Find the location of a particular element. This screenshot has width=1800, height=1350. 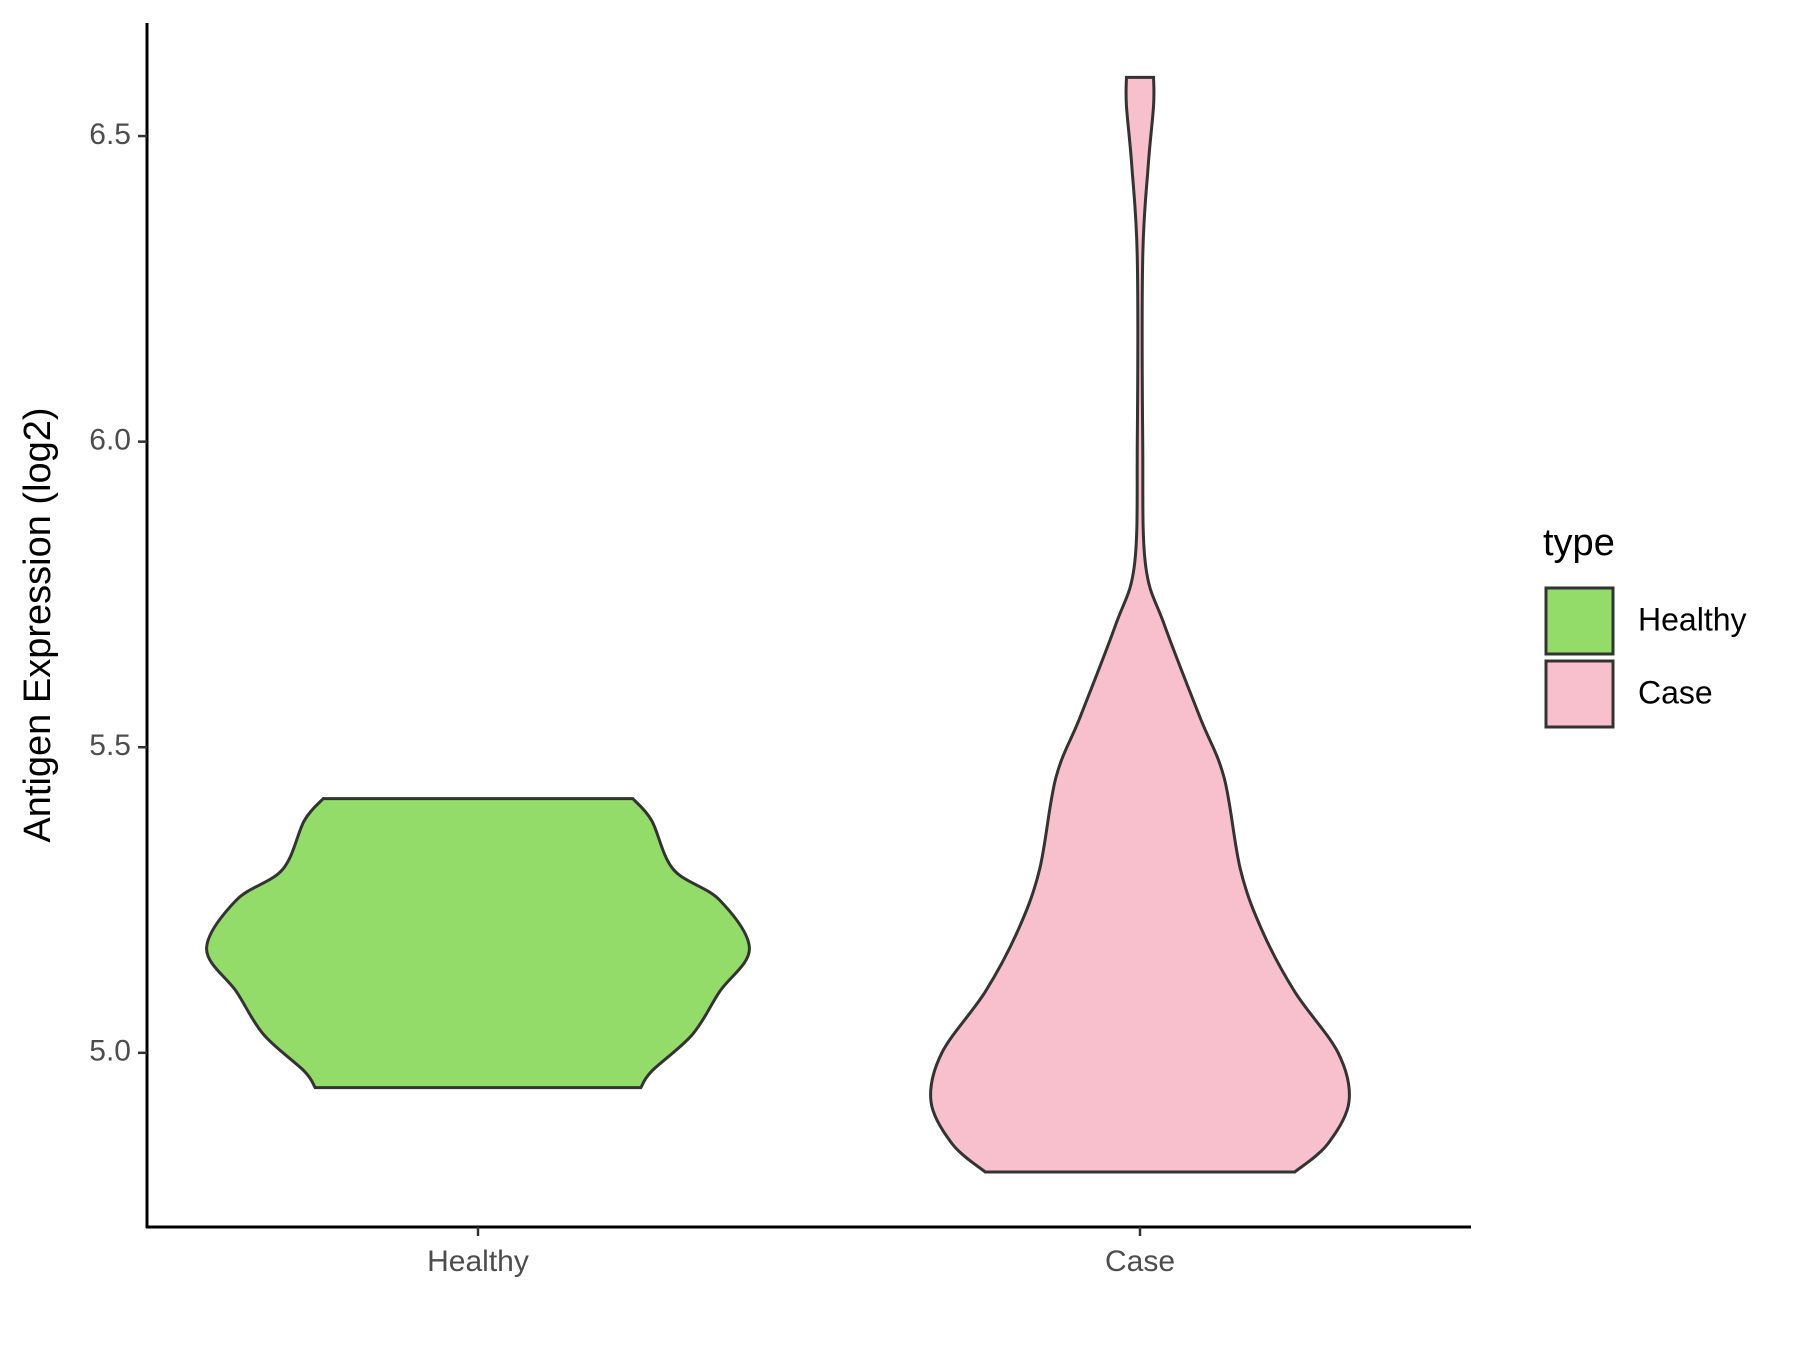

legend-label: Healthy is located at coordinates (1692, 619).